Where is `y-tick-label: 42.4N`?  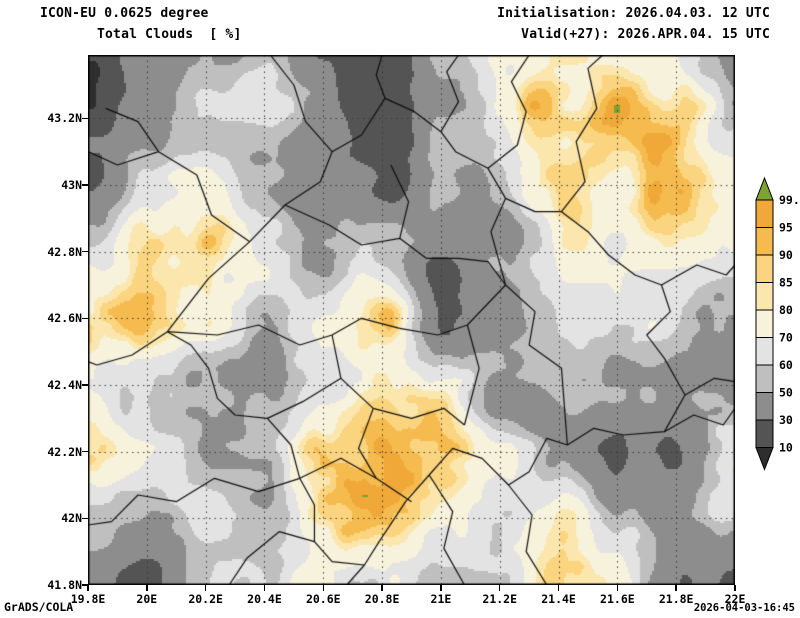 y-tick-label: 42.4N is located at coordinates (64, 385).